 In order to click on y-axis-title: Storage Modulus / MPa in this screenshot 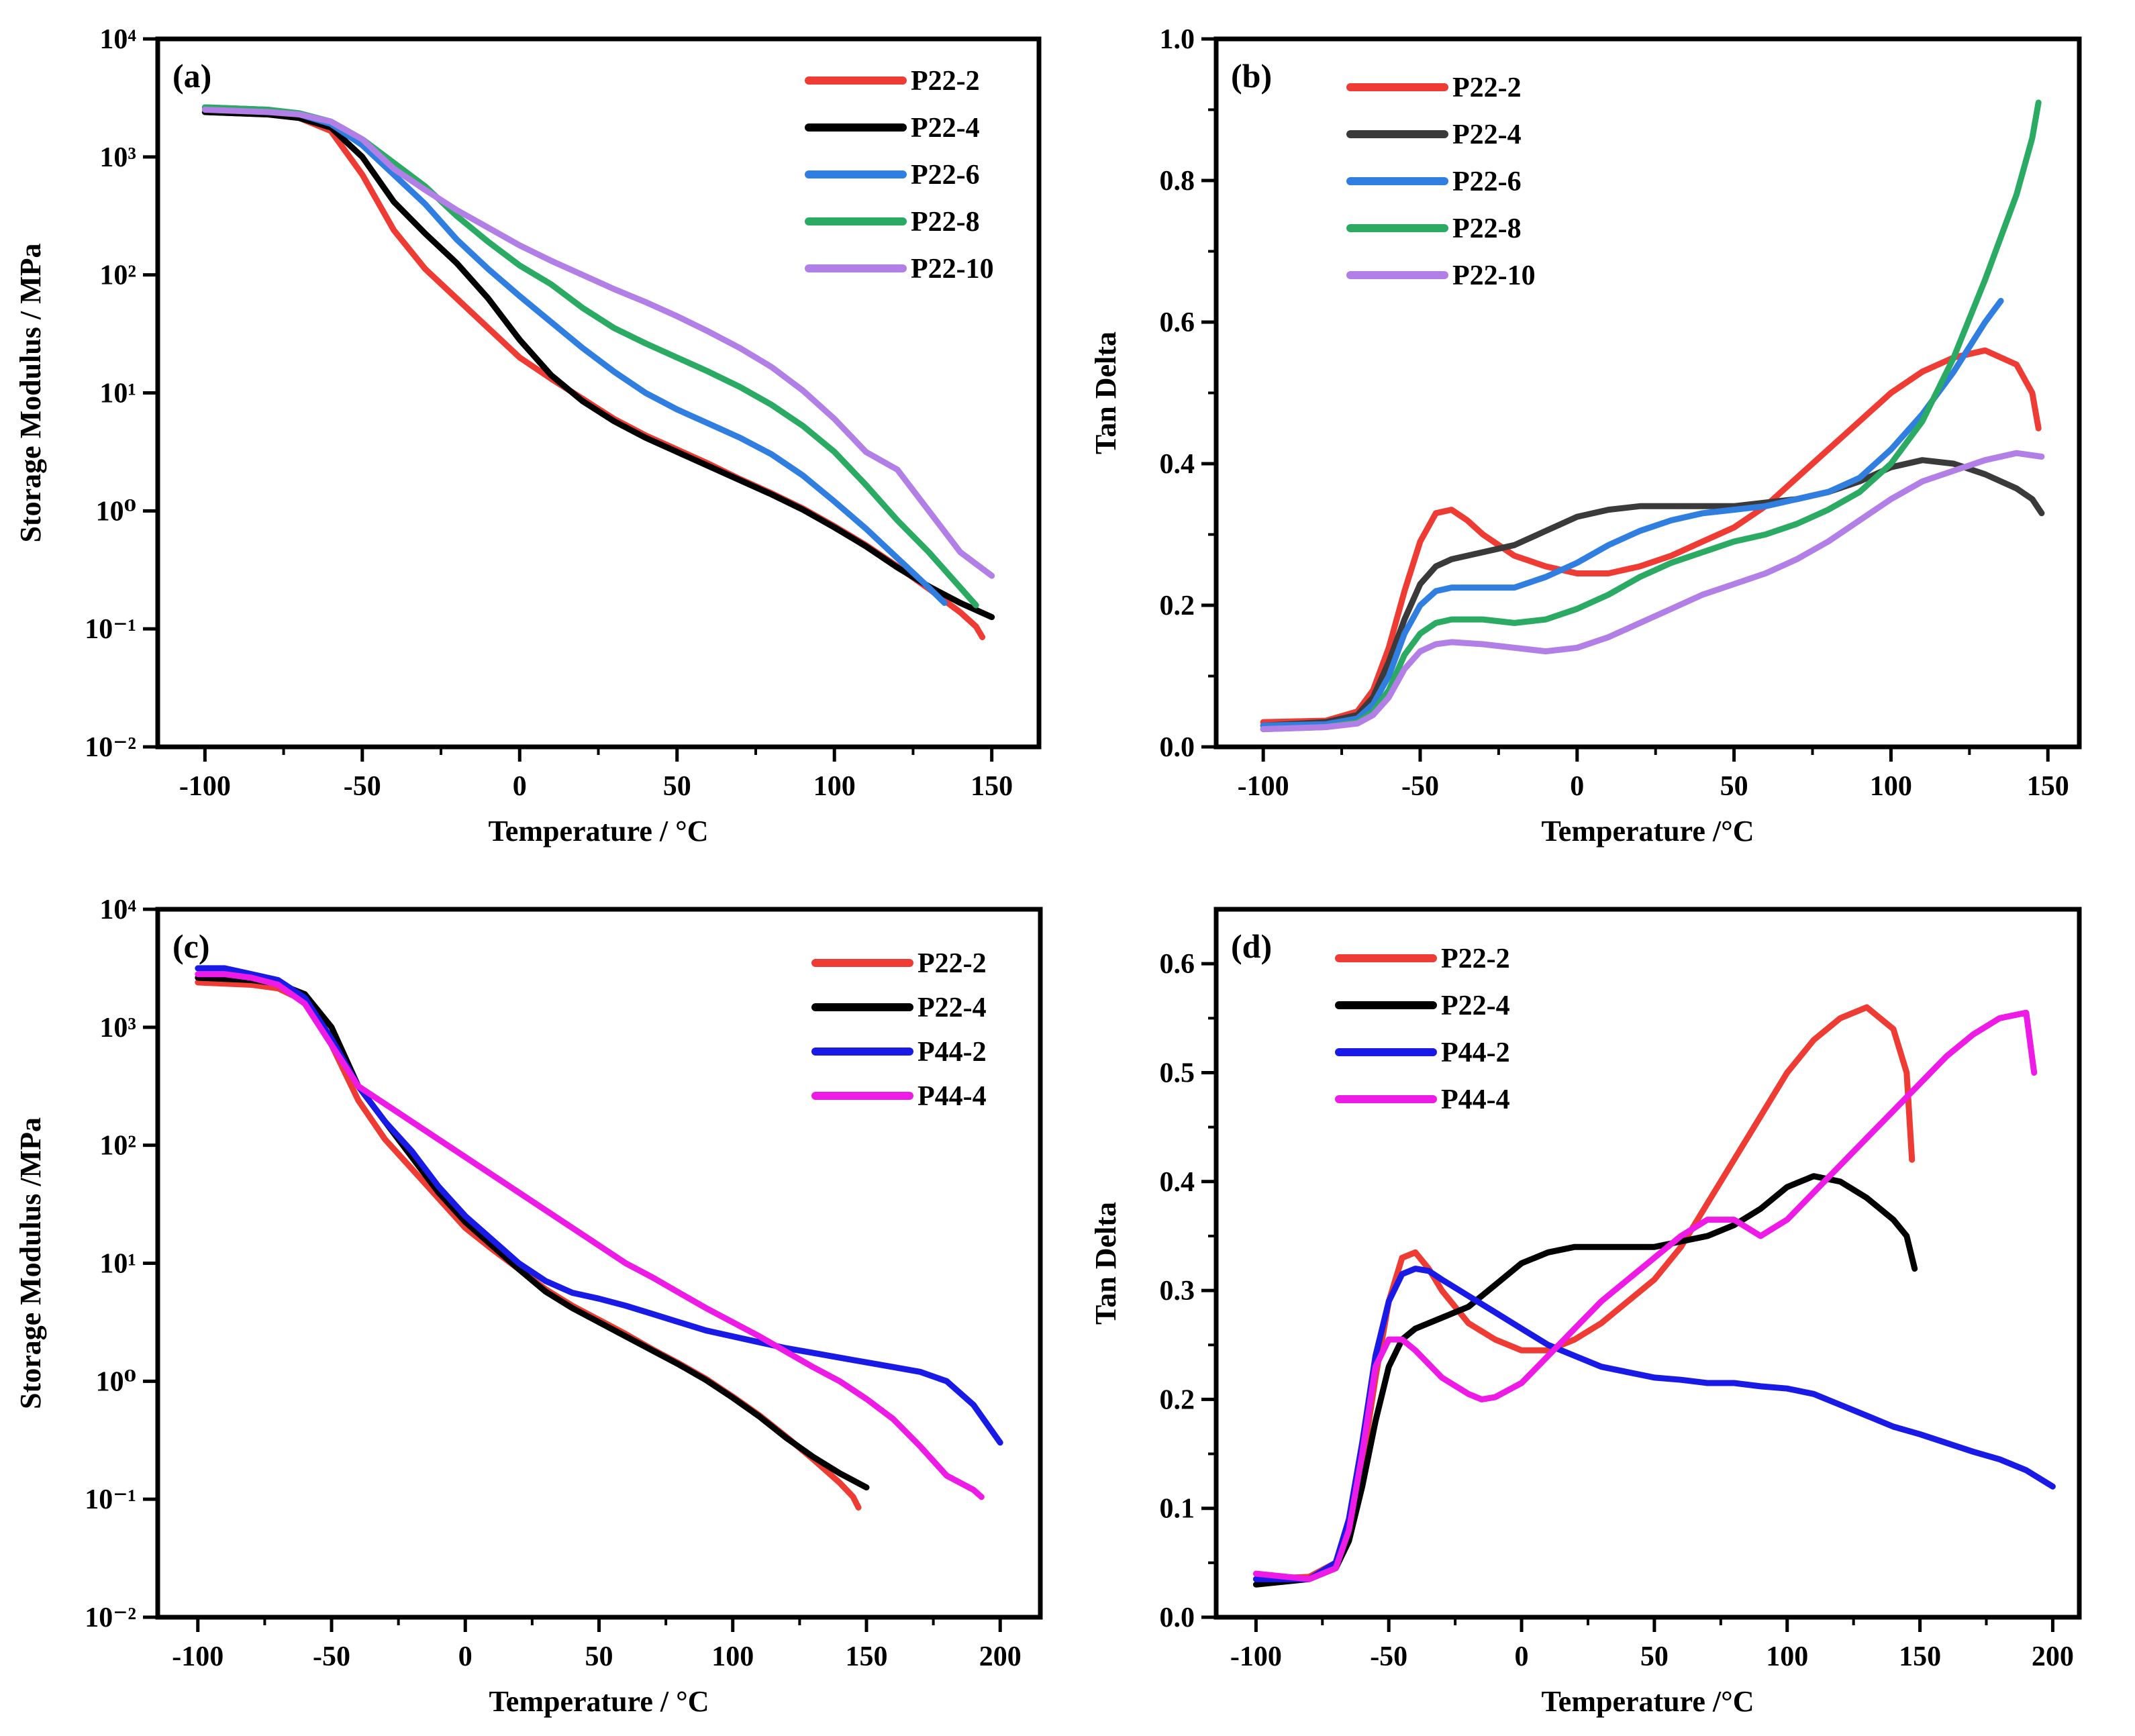, I will do `click(30, 392)`.